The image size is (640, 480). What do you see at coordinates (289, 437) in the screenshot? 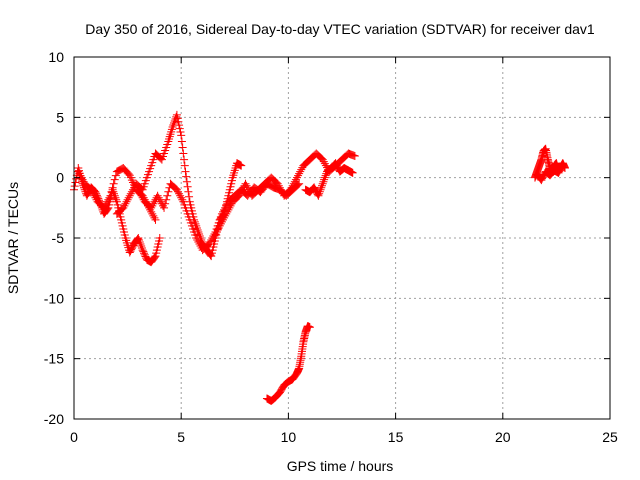
I see `x-tick-label: 10` at bounding box center [289, 437].